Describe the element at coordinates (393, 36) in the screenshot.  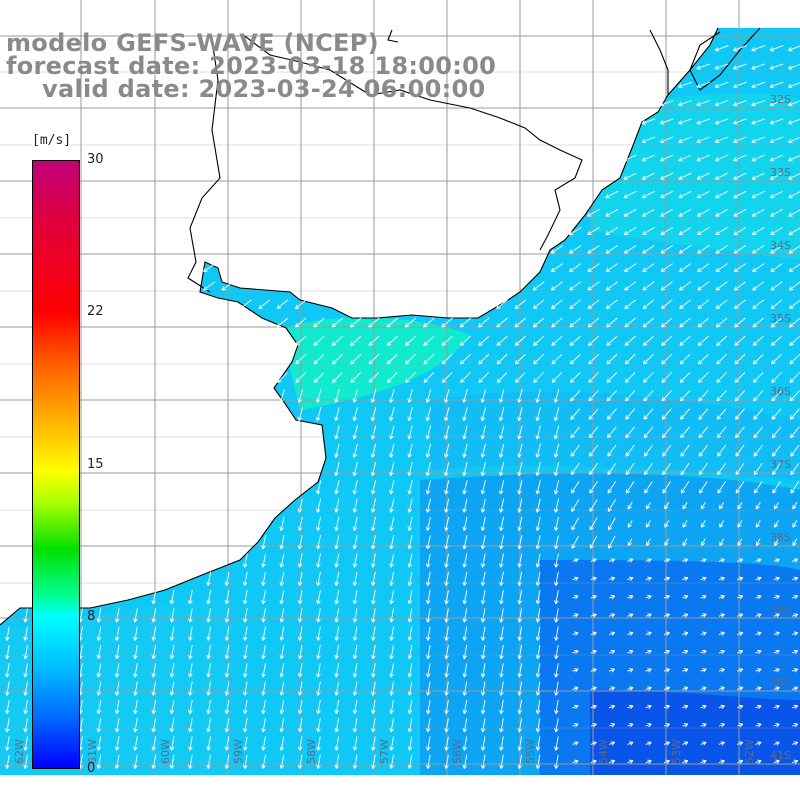
I see `inland-border` at that location.